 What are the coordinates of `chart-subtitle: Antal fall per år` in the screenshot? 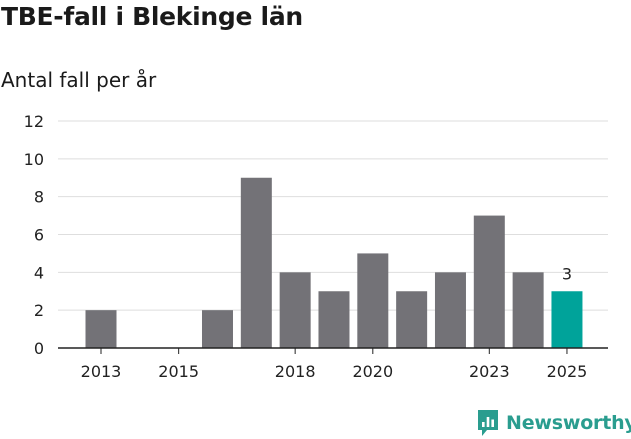 It's located at (79, 80).